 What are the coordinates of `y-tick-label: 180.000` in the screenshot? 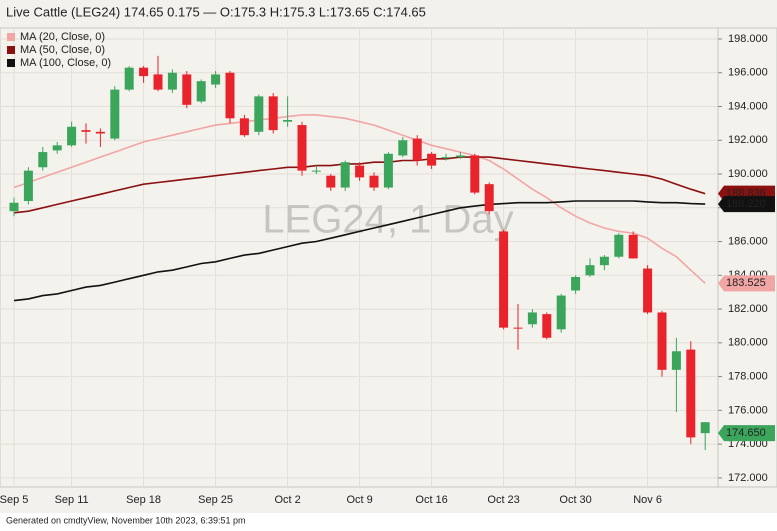 It's located at (748, 343).